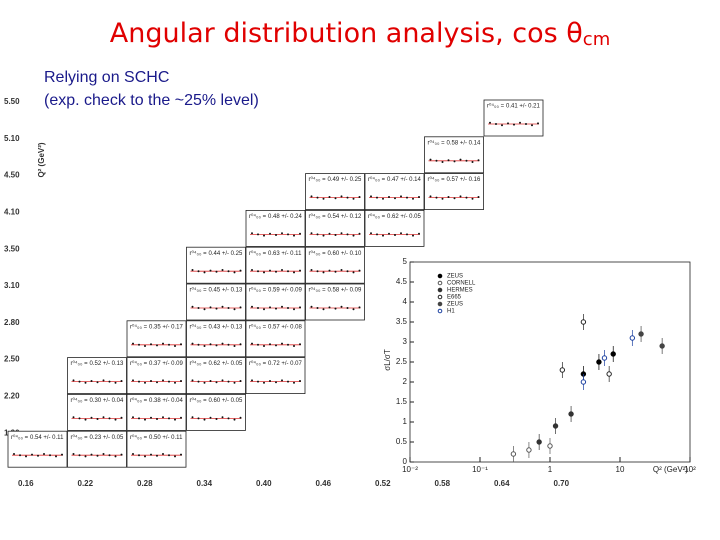  I want to click on q2-label: 4.50, so click(12, 175).